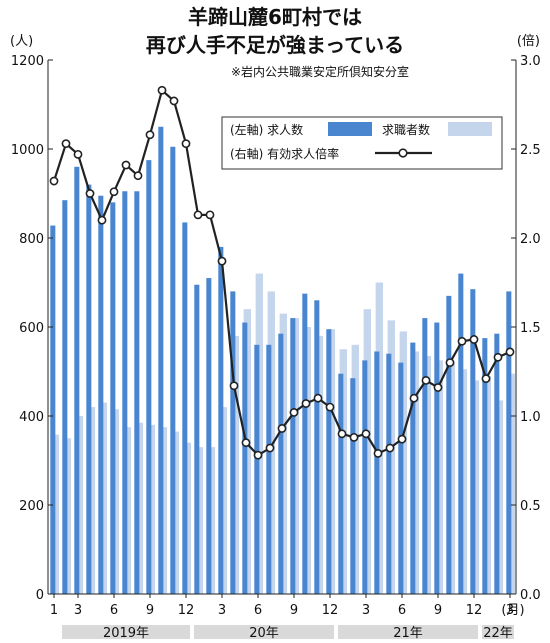  I want to click on left-axis-ticks: 0 200 400 600 800 1000 1200, so click(32, 328).